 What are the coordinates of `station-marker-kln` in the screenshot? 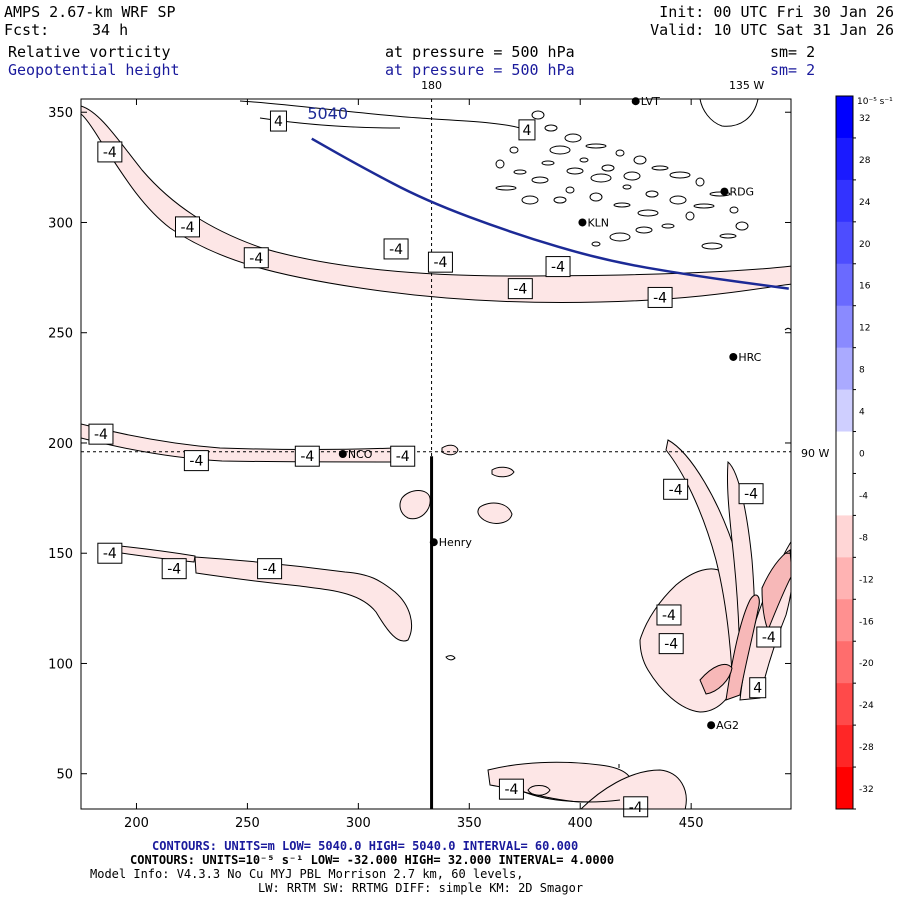 It's located at (582, 222).